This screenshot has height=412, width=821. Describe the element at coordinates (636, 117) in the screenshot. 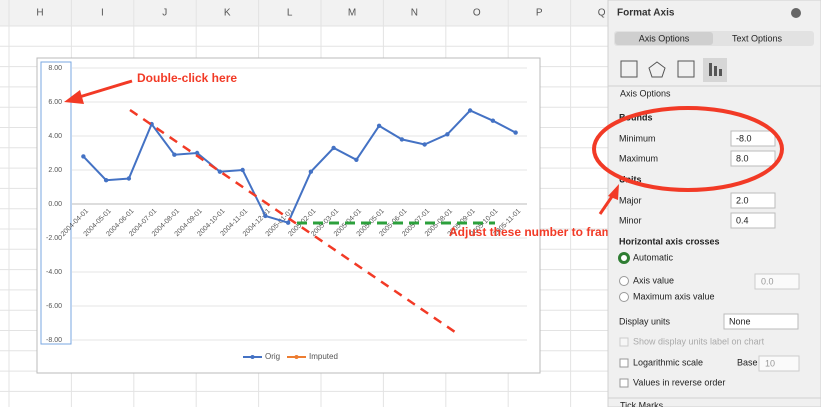

I see `heading: Bounds` at that location.